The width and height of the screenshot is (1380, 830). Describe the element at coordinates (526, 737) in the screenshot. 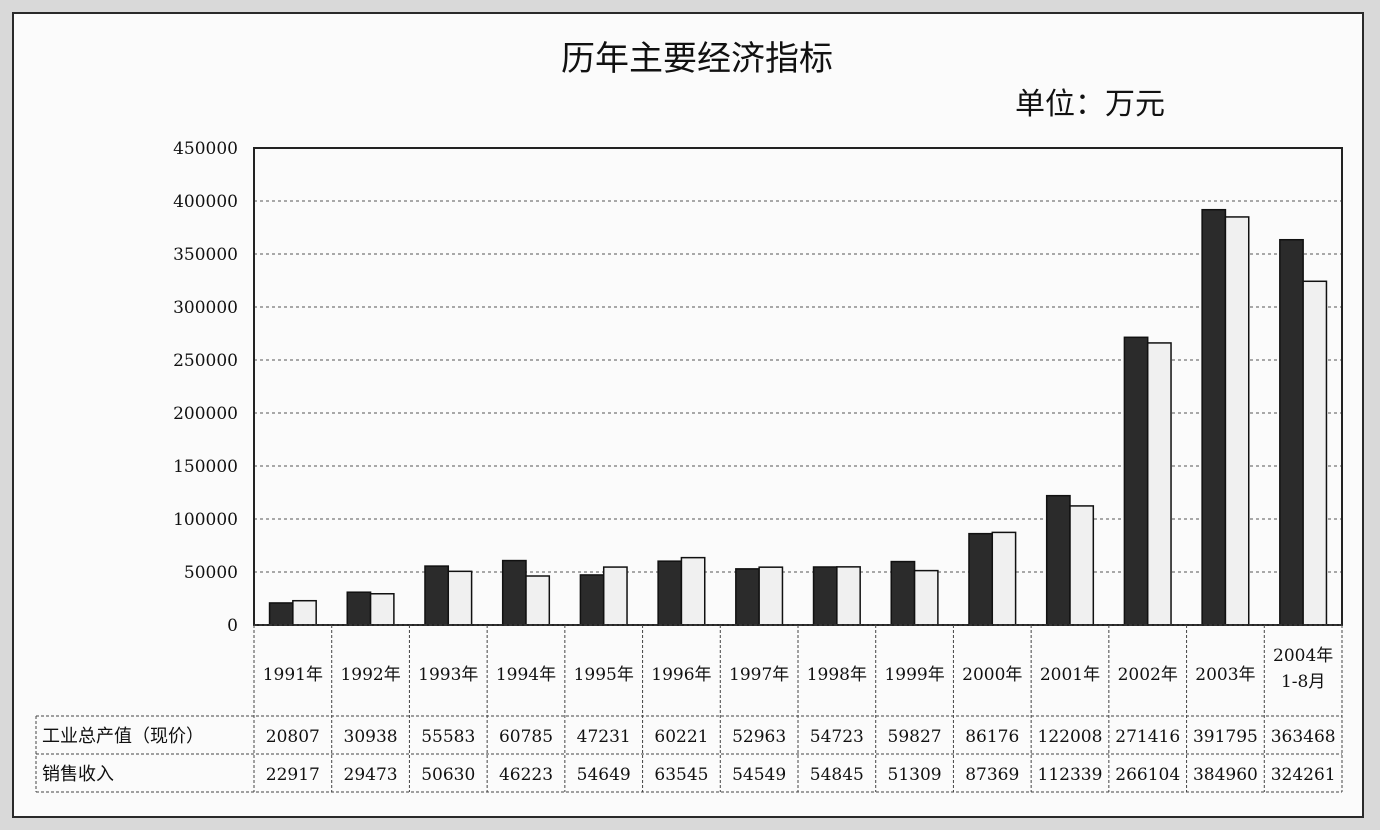

I see `table-value-cell: 60785` at that location.